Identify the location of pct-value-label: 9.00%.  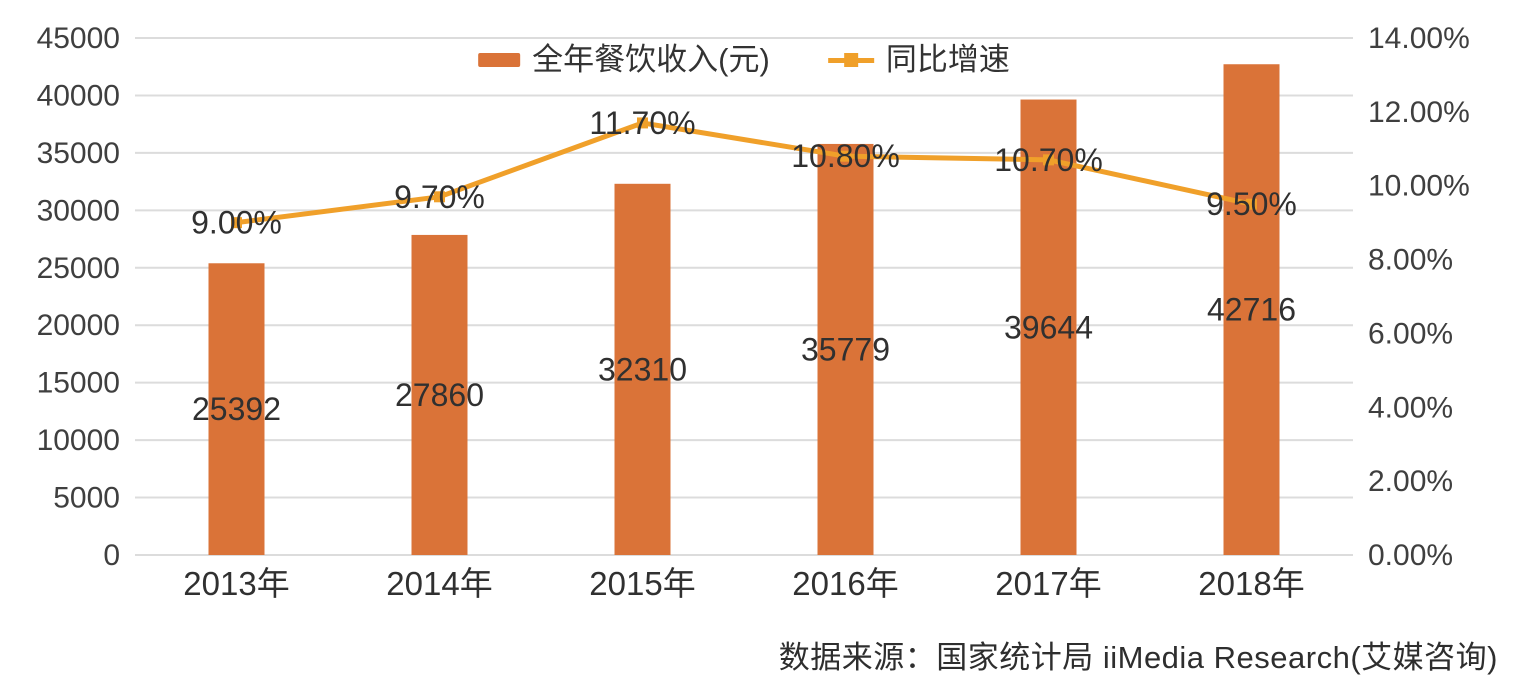
(236, 223).